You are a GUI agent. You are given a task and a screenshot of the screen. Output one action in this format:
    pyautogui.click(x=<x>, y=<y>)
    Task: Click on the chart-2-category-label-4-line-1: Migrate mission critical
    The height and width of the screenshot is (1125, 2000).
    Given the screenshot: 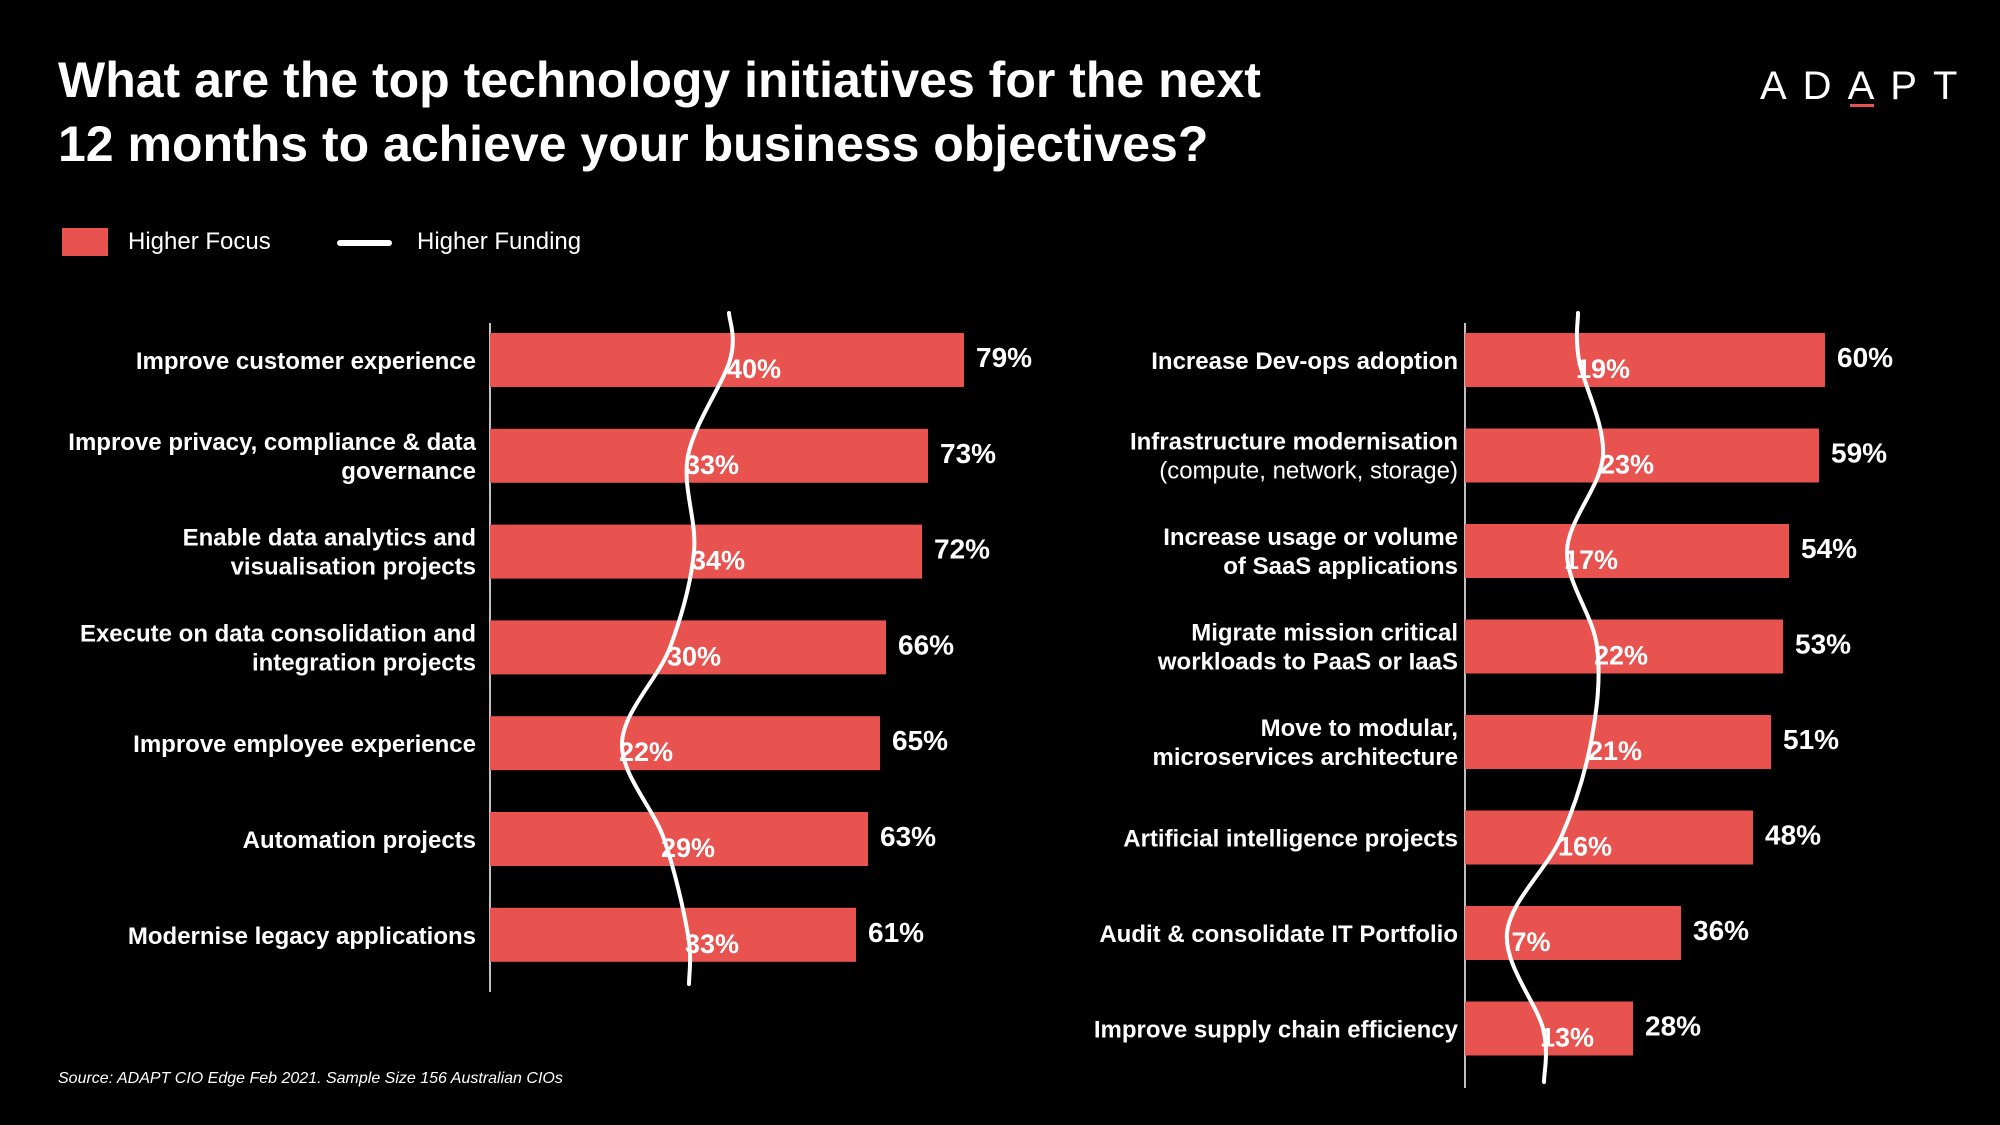 What is the action you would take?
    pyautogui.click(x=1324, y=633)
    